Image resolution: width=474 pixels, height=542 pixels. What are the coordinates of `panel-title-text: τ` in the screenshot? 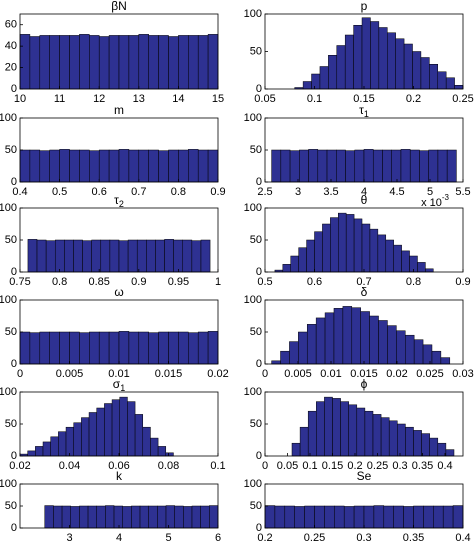 It's located at (116, 200).